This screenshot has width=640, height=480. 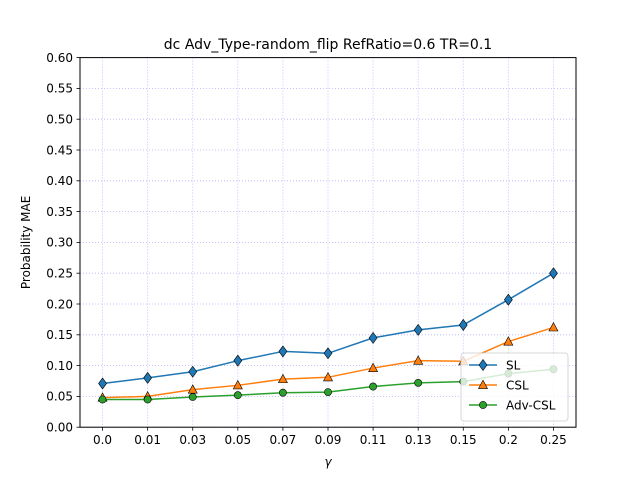 What do you see at coordinates (59, 181) in the screenshot?
I see `y-tick-label: 0.40` at bounding box center [59, 181].